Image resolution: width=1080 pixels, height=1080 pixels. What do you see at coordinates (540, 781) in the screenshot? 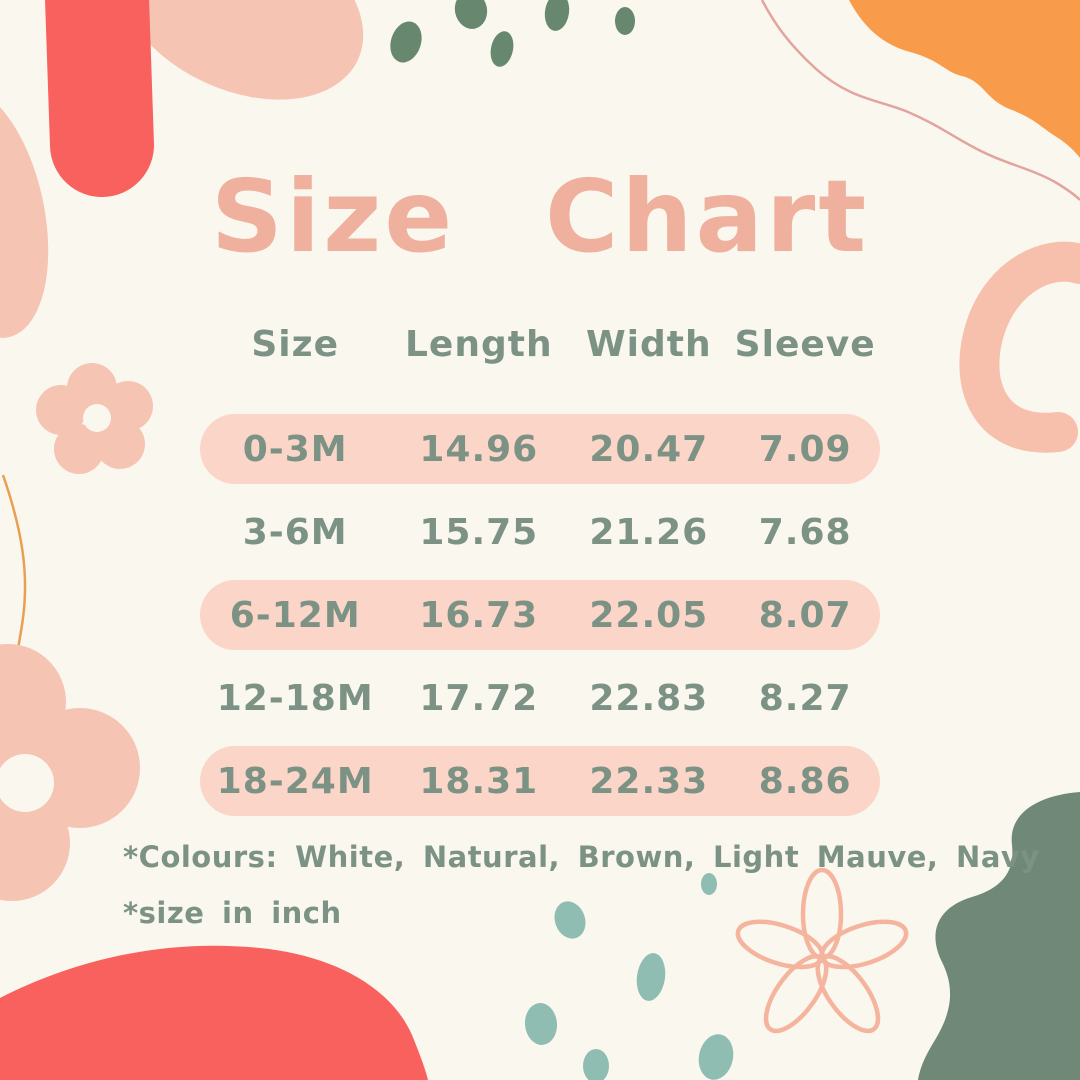
I see `table-row: 18-24M 18.31 22.33 8.86` at bounding box center [540, 781].